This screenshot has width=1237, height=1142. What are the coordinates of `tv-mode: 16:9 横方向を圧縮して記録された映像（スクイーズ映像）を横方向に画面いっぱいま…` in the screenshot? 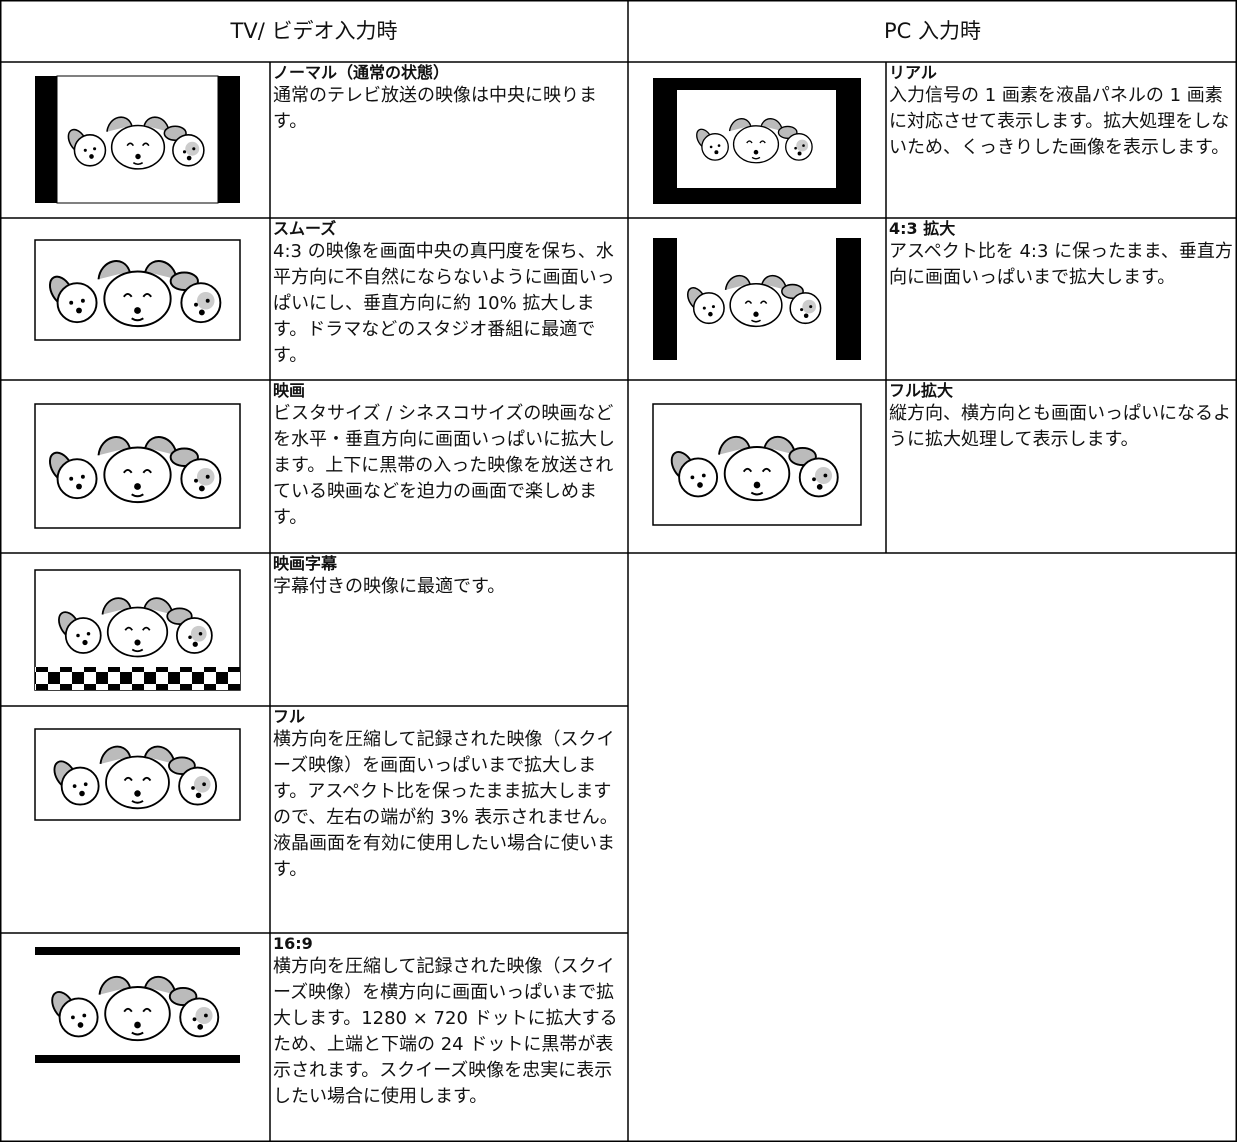 It's located at (449, 1022).